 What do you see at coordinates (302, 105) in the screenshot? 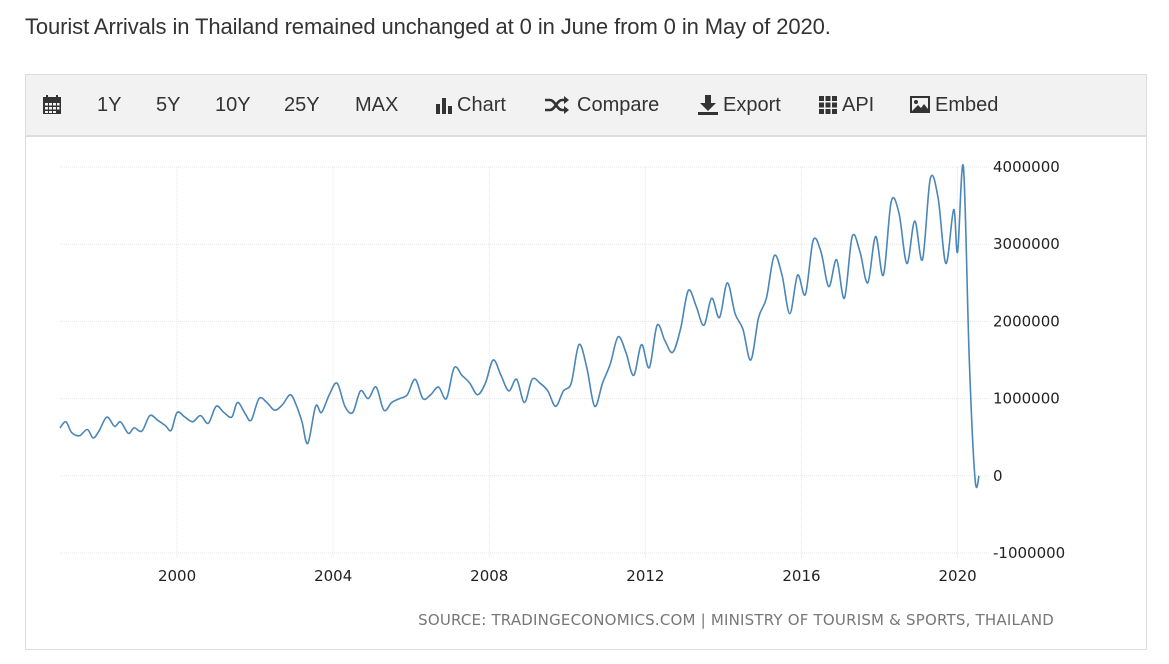
I see `range-25y-button: 25Y` at bounding box center [302, 105].